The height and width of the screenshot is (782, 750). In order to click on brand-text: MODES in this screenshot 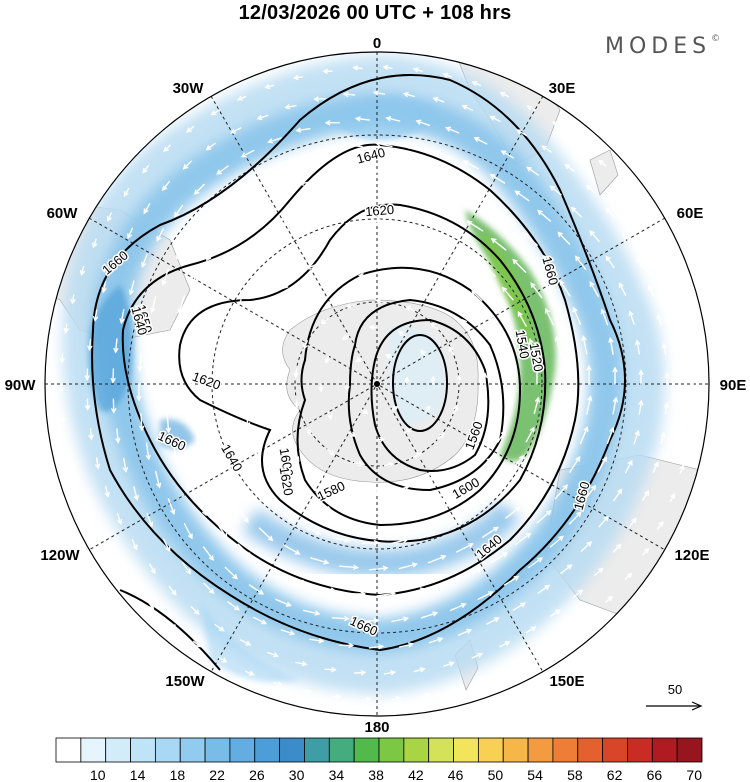, I will do `click(658, 46)`.